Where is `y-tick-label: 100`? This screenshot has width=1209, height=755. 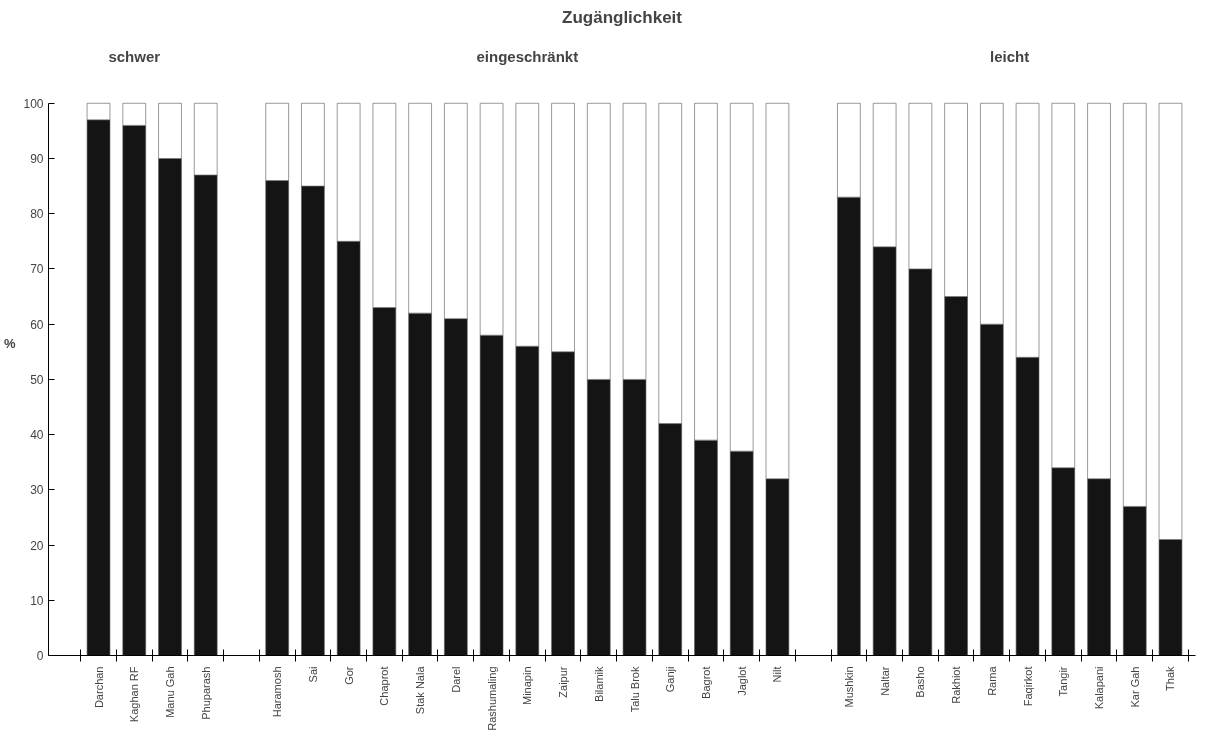 y-tick-label: 100 is located at coordinates (33, 103).